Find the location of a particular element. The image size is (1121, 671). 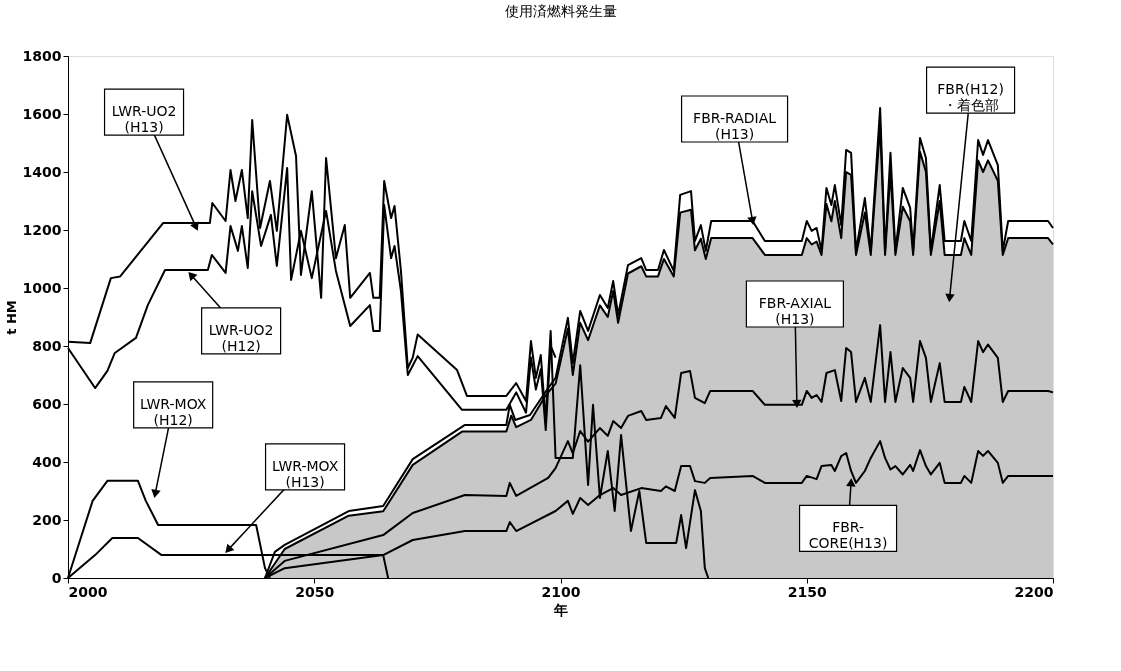

x-tick-label: 2100 is located at coordinates (561, 591).